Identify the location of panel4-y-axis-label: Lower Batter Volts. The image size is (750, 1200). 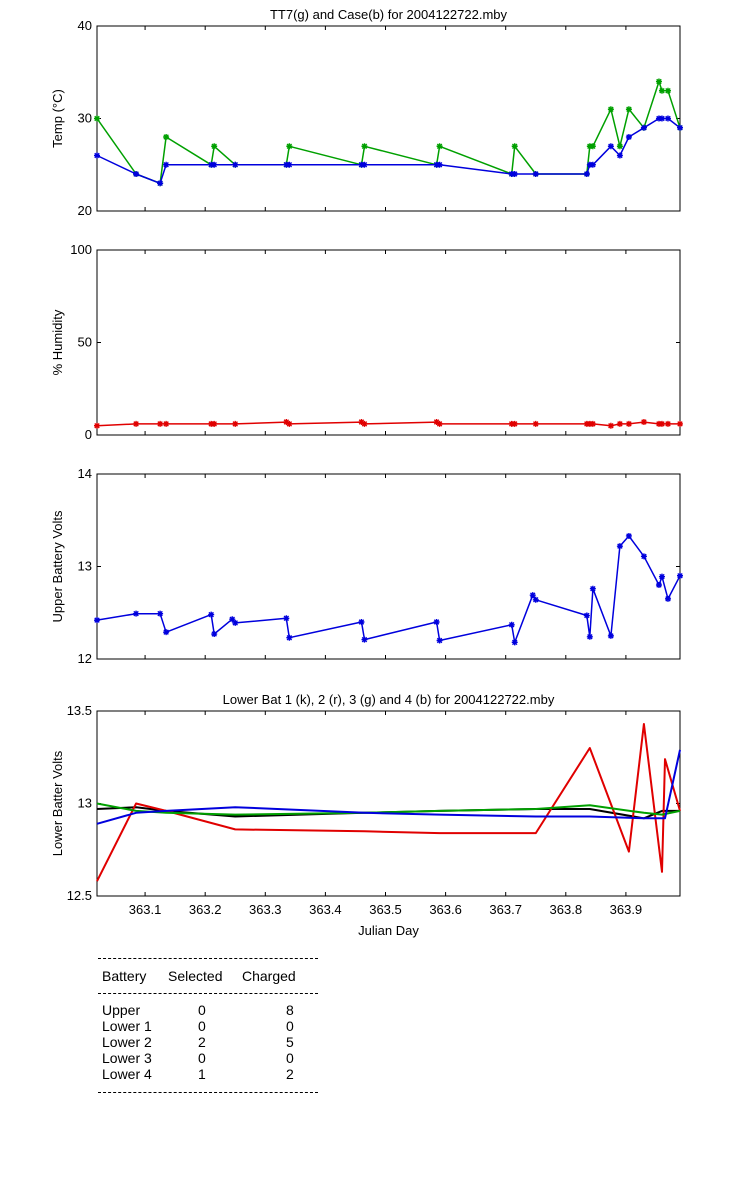
(57, 803).